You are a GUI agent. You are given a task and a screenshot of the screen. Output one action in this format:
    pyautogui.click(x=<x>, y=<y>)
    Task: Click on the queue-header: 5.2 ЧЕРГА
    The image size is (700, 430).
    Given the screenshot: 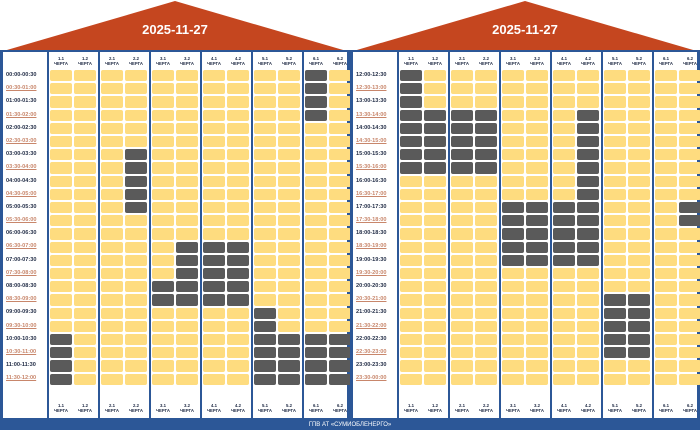 What is the action you would take?
    pyautogui.click(x=639, y=61)
    